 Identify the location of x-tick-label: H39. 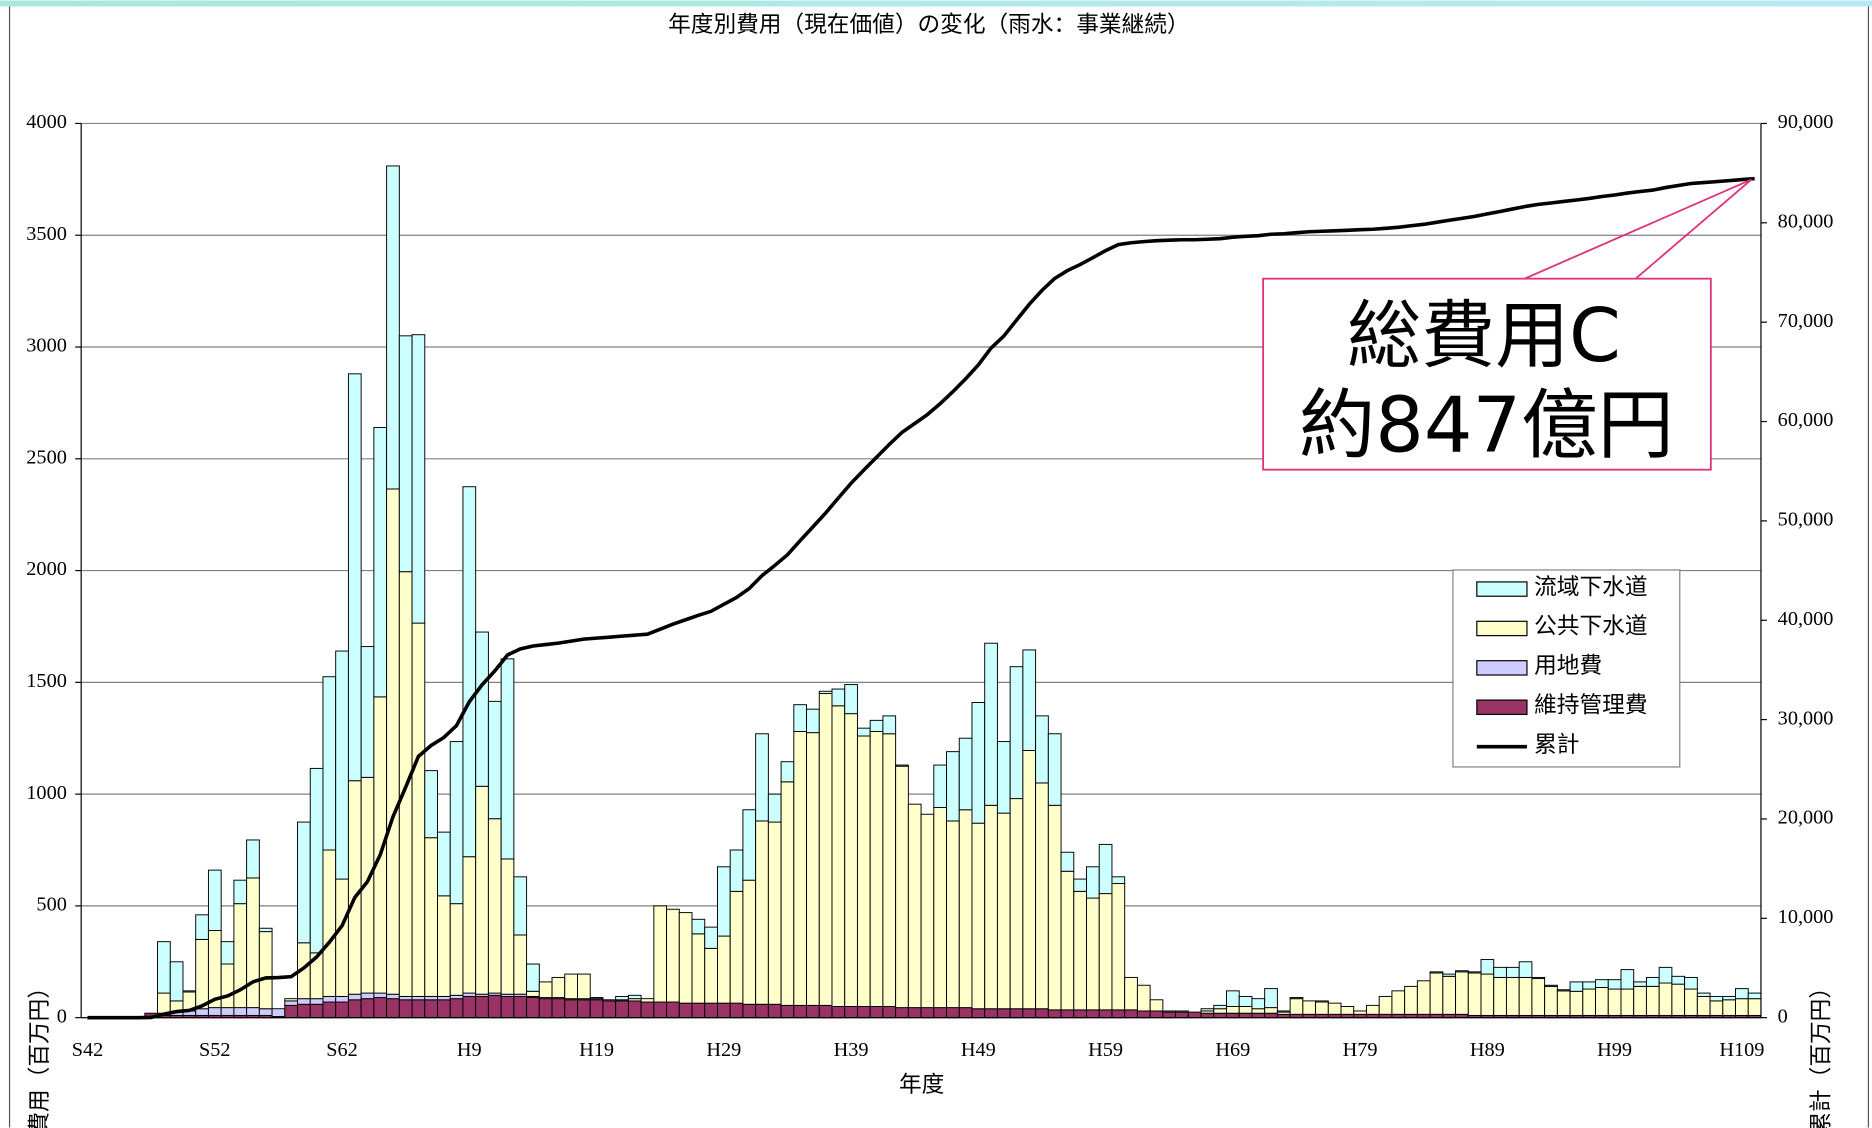
(851, 1050).